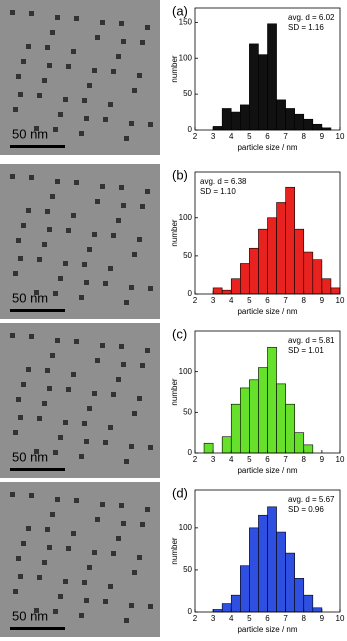 This screenshot has width=347, height=641. I want to click on x-tick-label: 2, so click(195, 300).